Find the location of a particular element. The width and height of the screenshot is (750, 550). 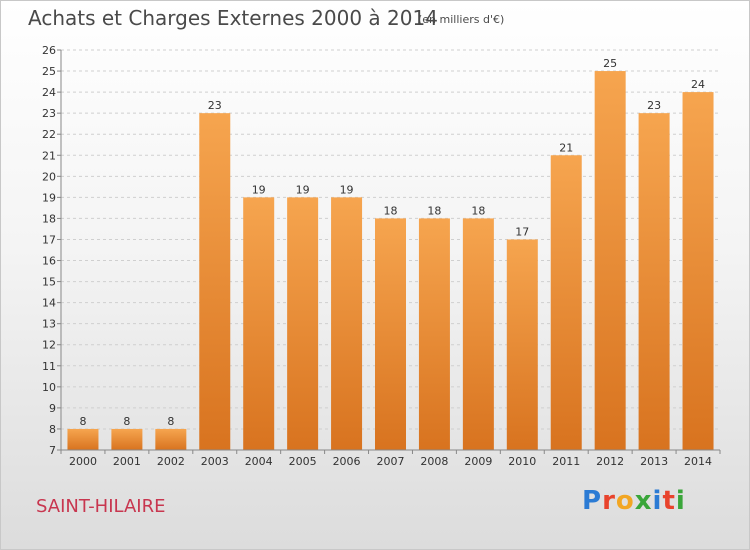

logo-letter: r is located at coordinates (609, 501).